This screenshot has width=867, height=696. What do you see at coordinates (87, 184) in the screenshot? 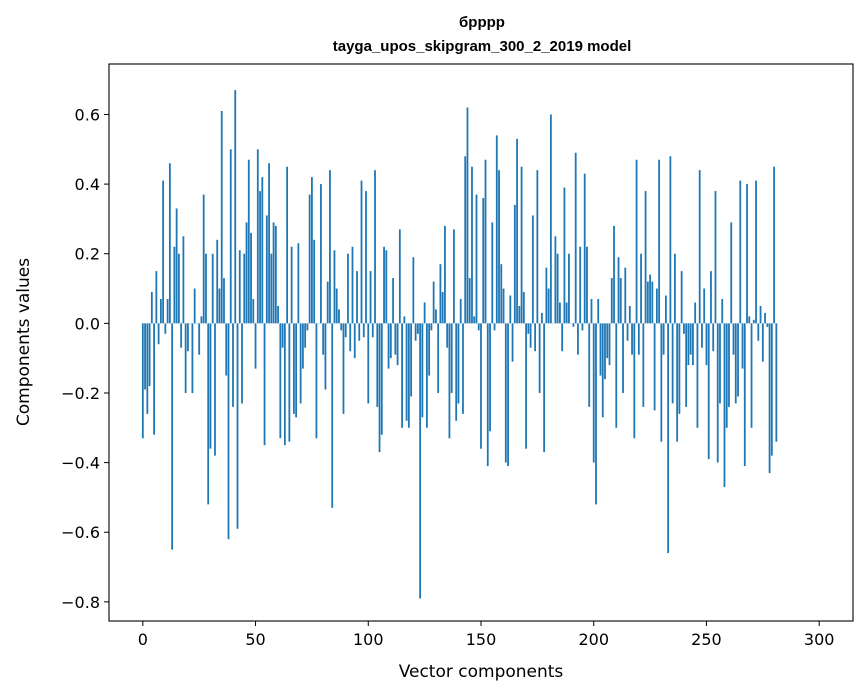
I see `y-tick-label: 0.4` at bounding box center [87, 184].